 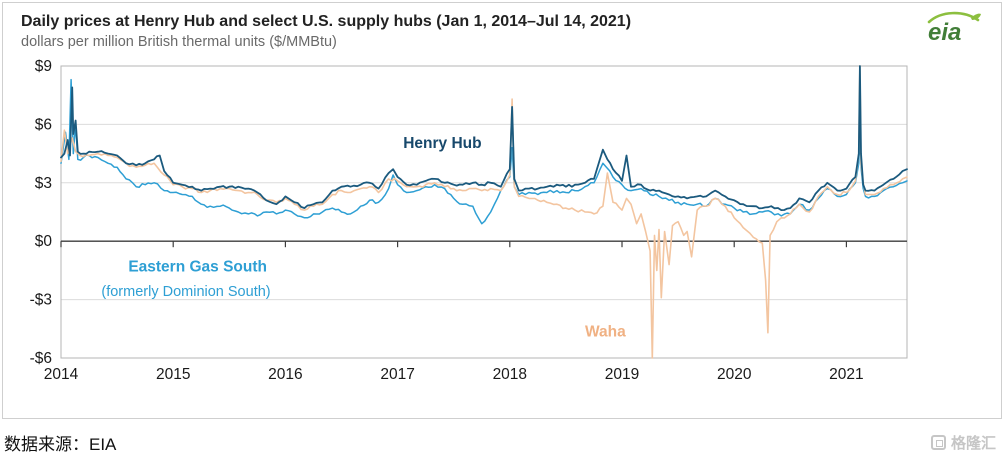 What do you see at coordinates (44, 241) in the screenshot?
I see `y-tick-label: $0` at bounding box center [44, 241].